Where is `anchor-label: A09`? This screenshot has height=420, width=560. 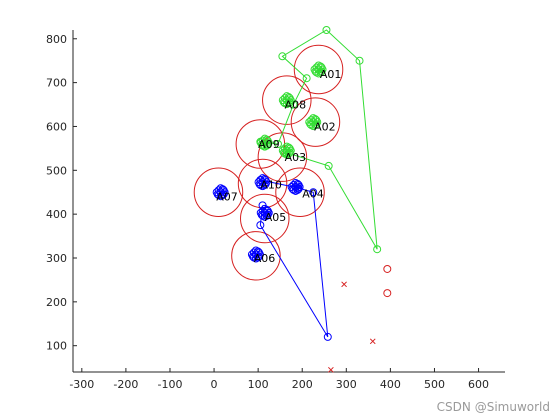
anchor-label: A09 is located at coordinates (269, 144).